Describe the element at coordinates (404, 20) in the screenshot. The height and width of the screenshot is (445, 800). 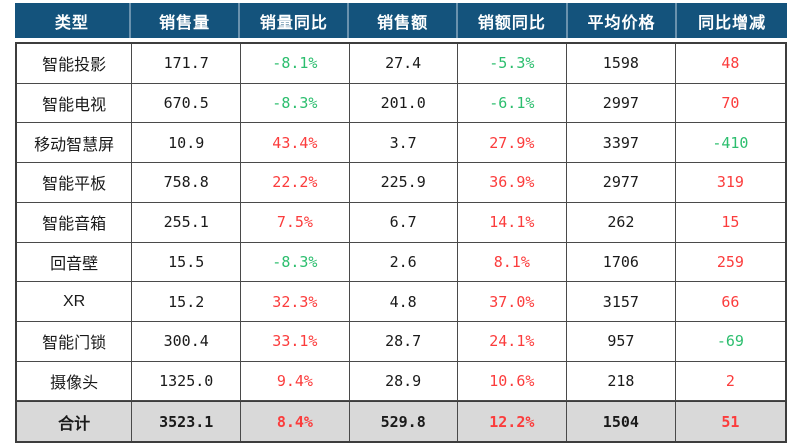
I see `column-header-sales-amount: 销售额` at that location.